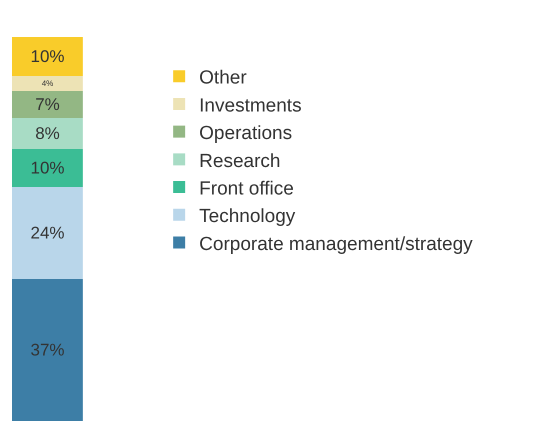 The height and width of the screenshot is (421, 557). Describe the element at coordinates (336, 244) in the screenshot. I see `legend-label: Corporate management/strategy` at that location.